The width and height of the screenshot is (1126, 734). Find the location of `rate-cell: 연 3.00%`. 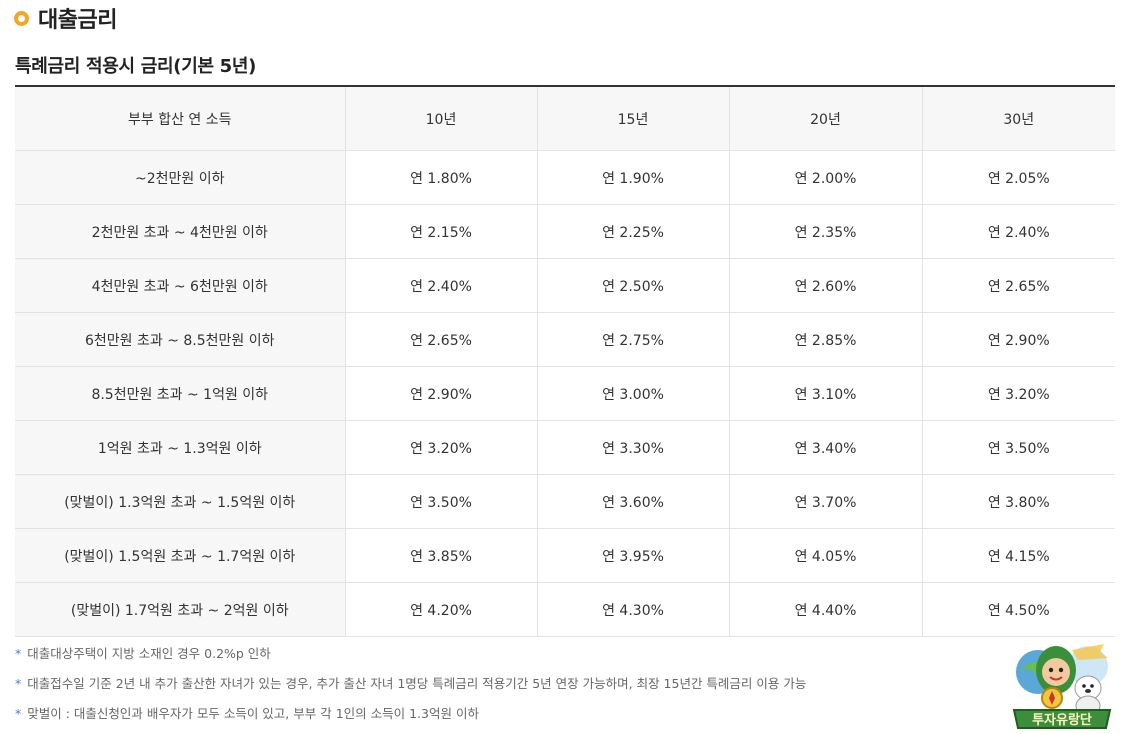

rate-cell: 연 3.00% is located at coordinates (632, 393).